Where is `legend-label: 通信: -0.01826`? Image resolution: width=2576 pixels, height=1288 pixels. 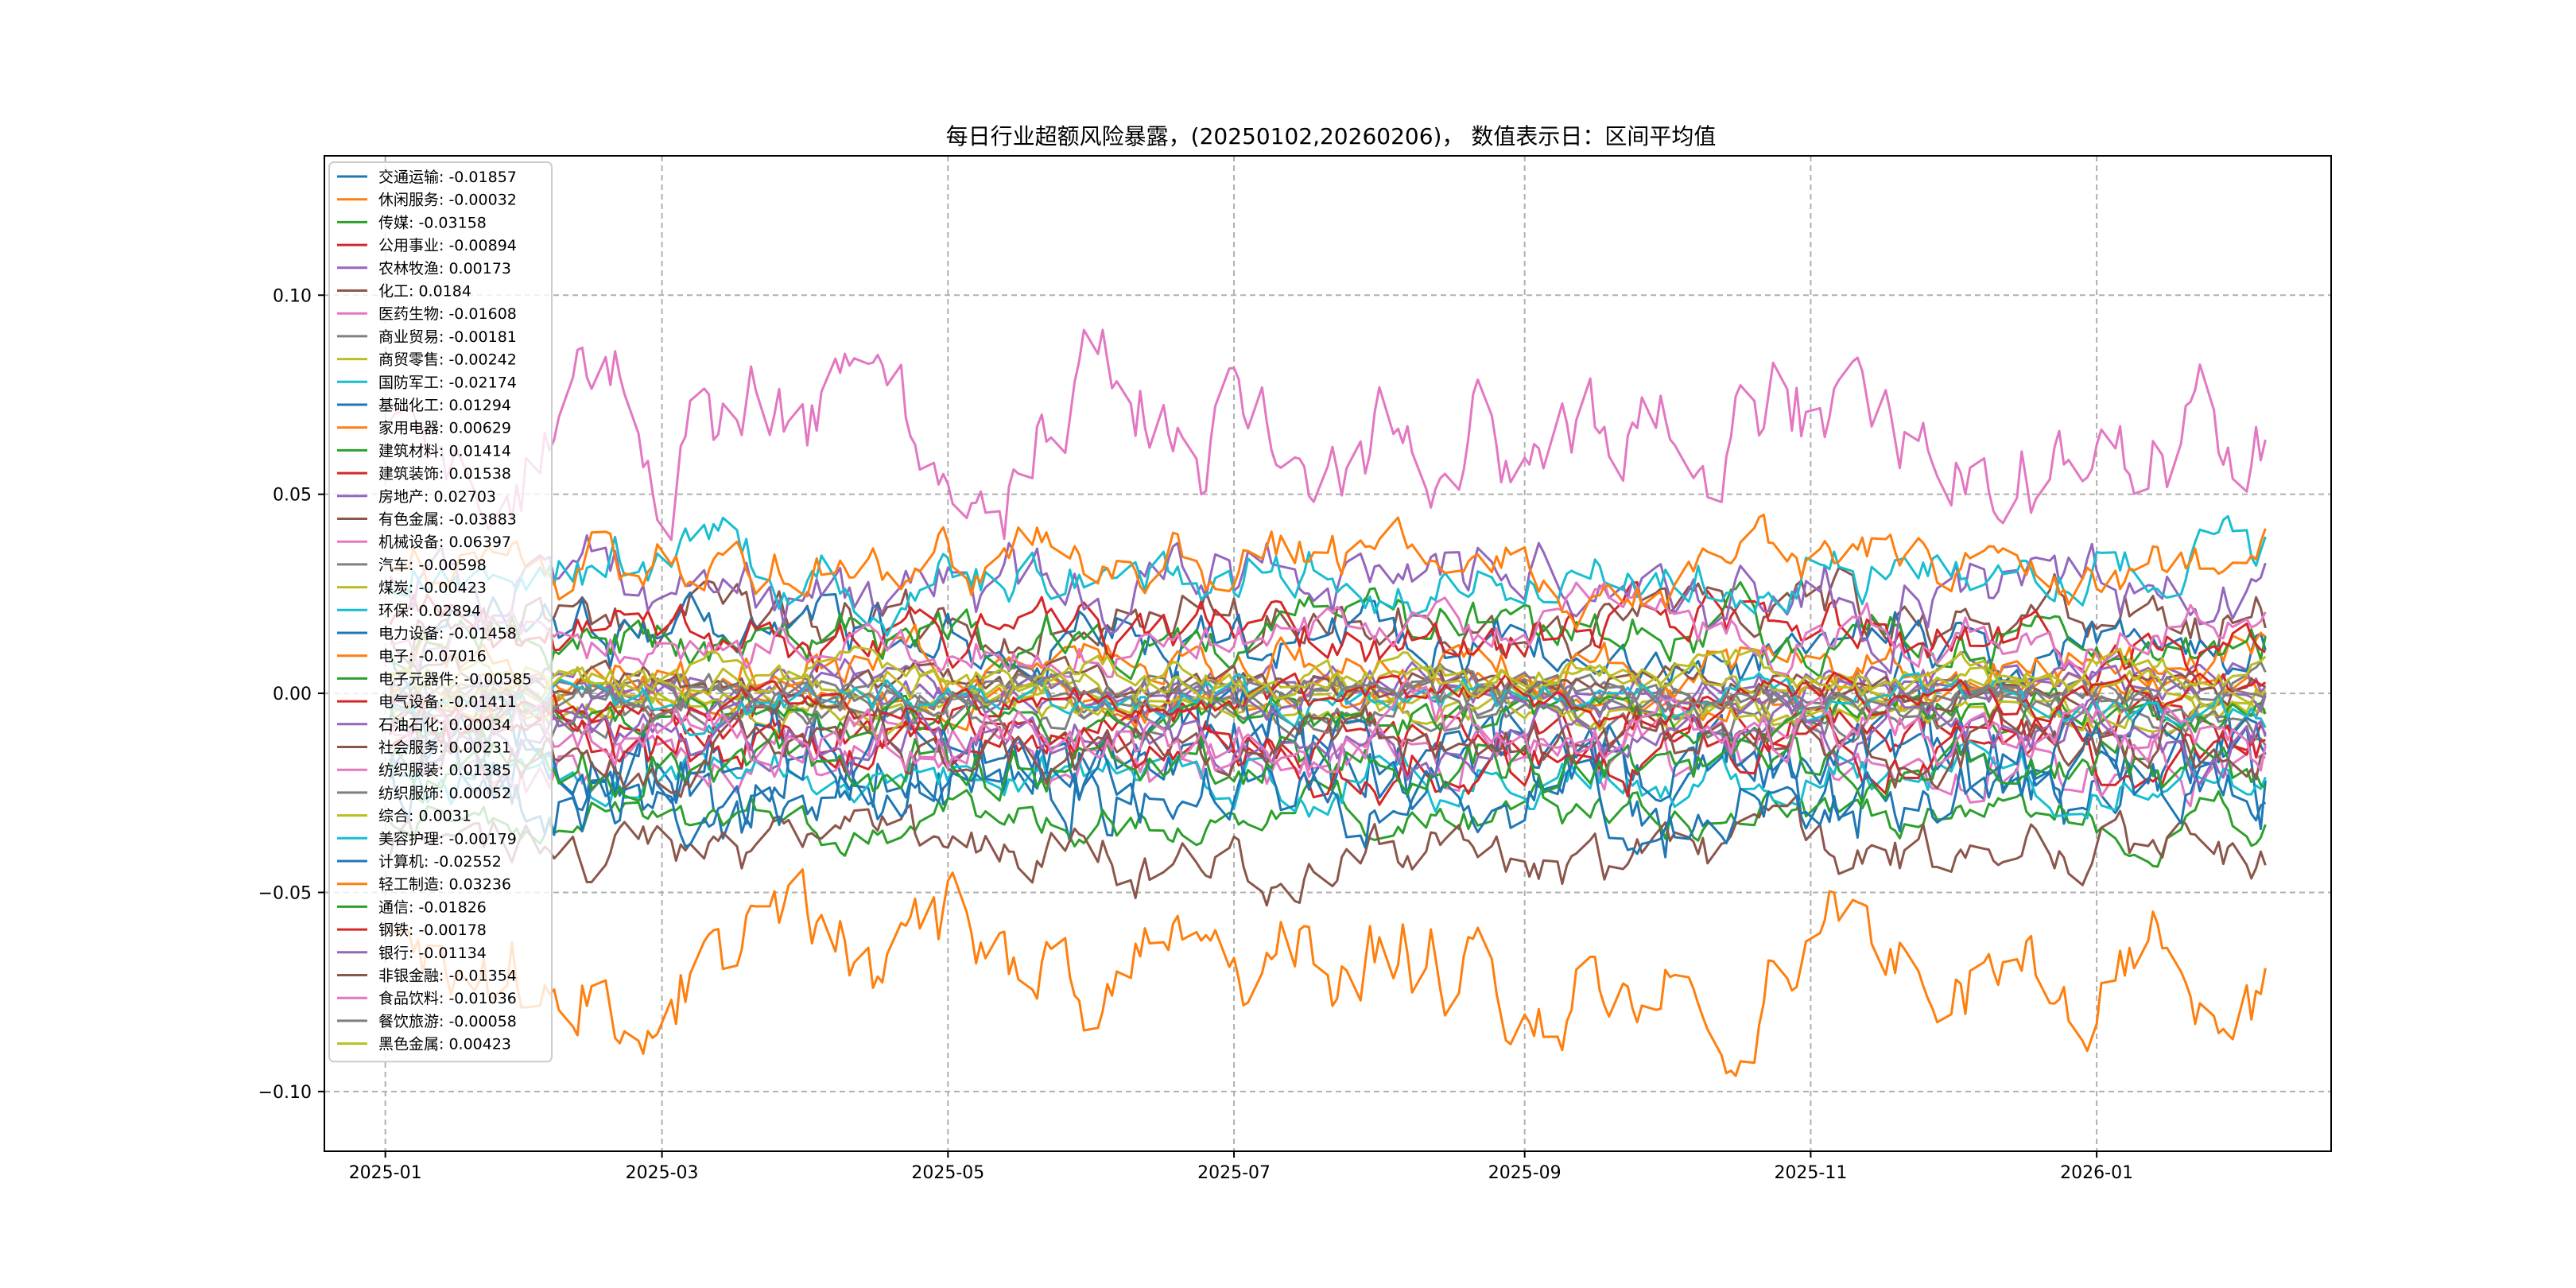
legend-label: 通信: -0.01826 is located at coordinates (433, 907).